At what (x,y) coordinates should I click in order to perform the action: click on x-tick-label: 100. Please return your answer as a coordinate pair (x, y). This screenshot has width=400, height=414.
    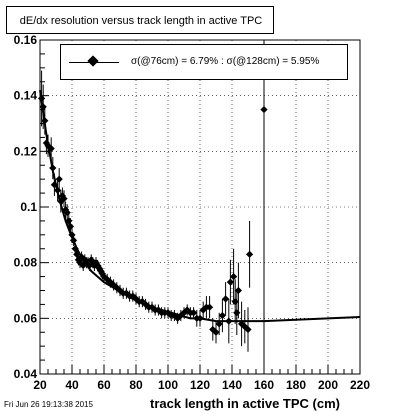
    Looking at the image, I should click on (168, 385).